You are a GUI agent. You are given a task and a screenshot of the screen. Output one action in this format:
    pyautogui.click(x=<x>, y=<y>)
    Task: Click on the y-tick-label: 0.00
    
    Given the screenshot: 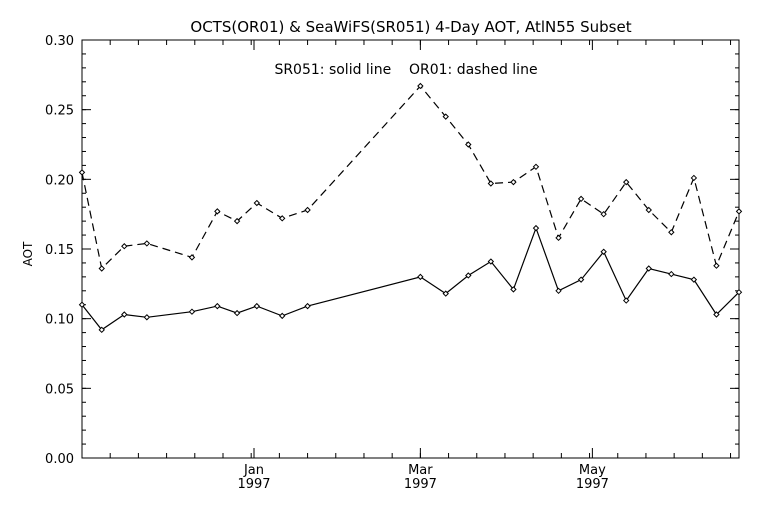 What is the action you would take?
    pyautogui.click(x=59, y=459)
    